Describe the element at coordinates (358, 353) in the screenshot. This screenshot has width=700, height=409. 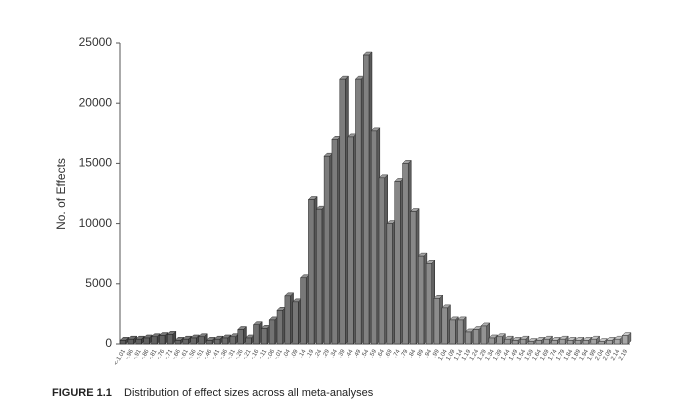
I see `x-tick-label: .49` at that location.